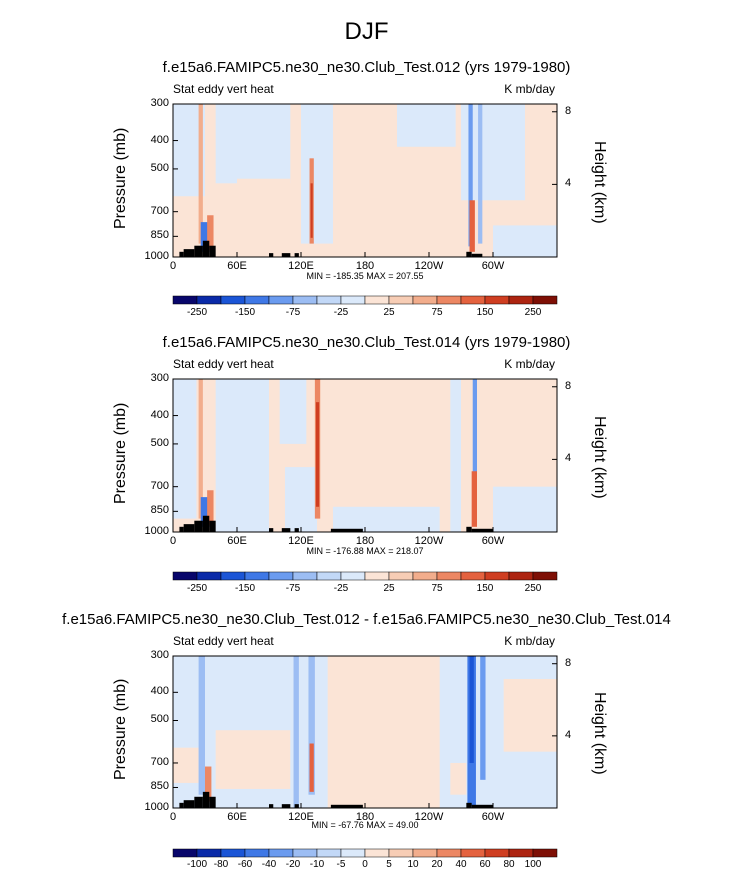 Image resolution: width=733 pixels, height=872 pixels. What do you see at coordinates (568, 458) in the screenshot?
I see `y-right-tick-label: 4` at bounding box center [568, 458].